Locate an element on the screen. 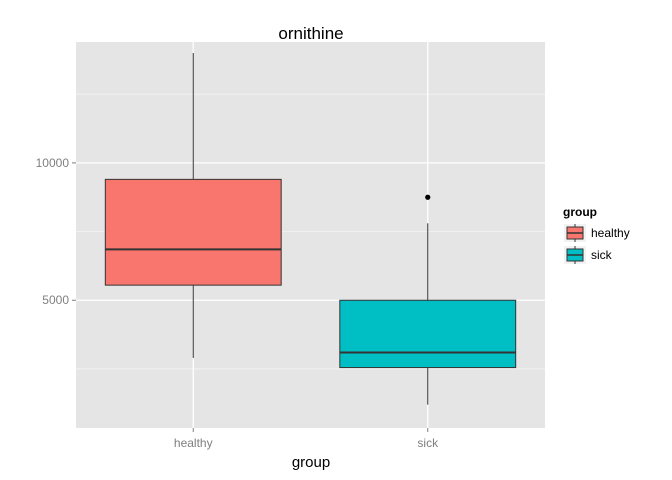  legend: group healthy sick is located at coordinates (596, 234).